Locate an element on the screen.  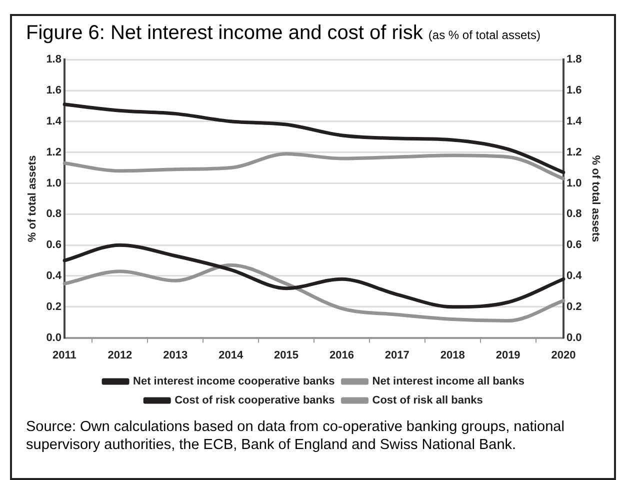
y-tick-label: 1.6 is located at coordinates (54, 90).